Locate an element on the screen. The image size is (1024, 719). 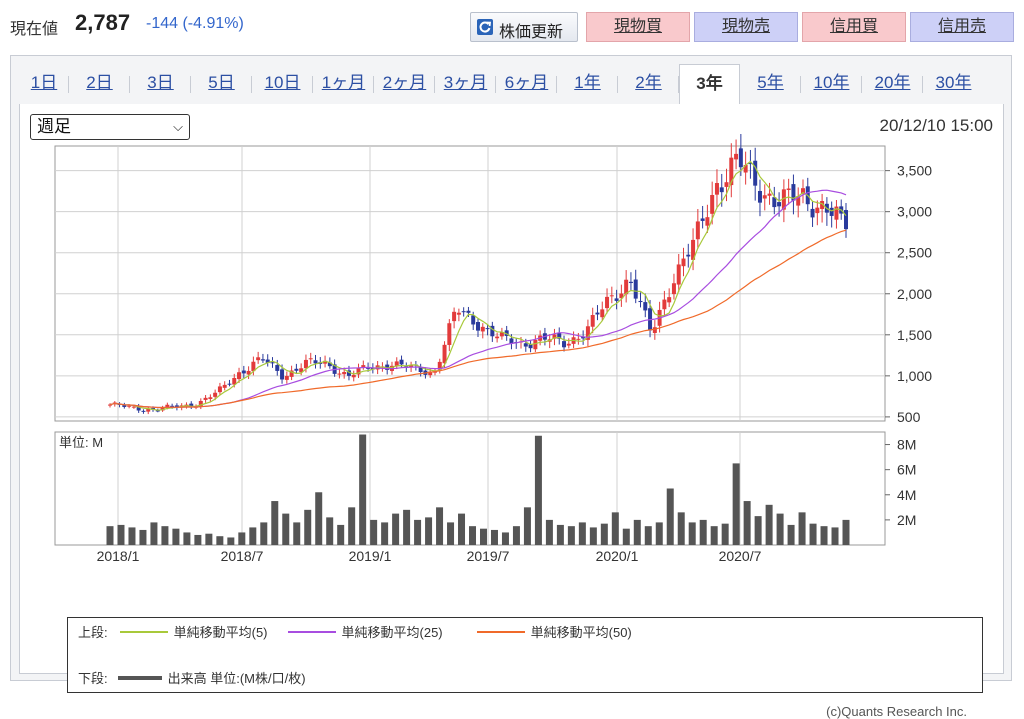
tab-9: 1年 is located at coordinates (587, 82).